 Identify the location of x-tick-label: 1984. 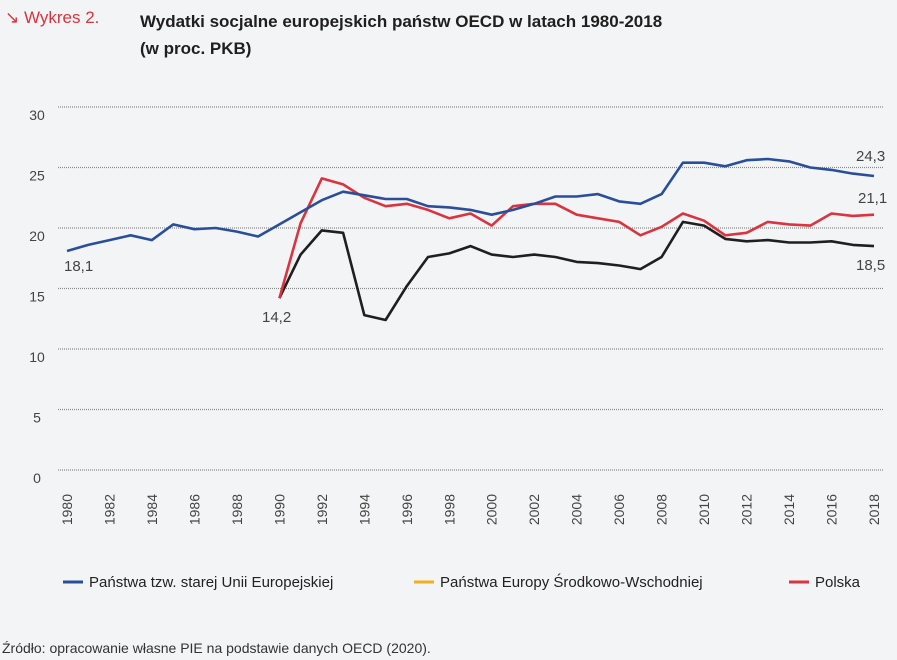
(152, 509).